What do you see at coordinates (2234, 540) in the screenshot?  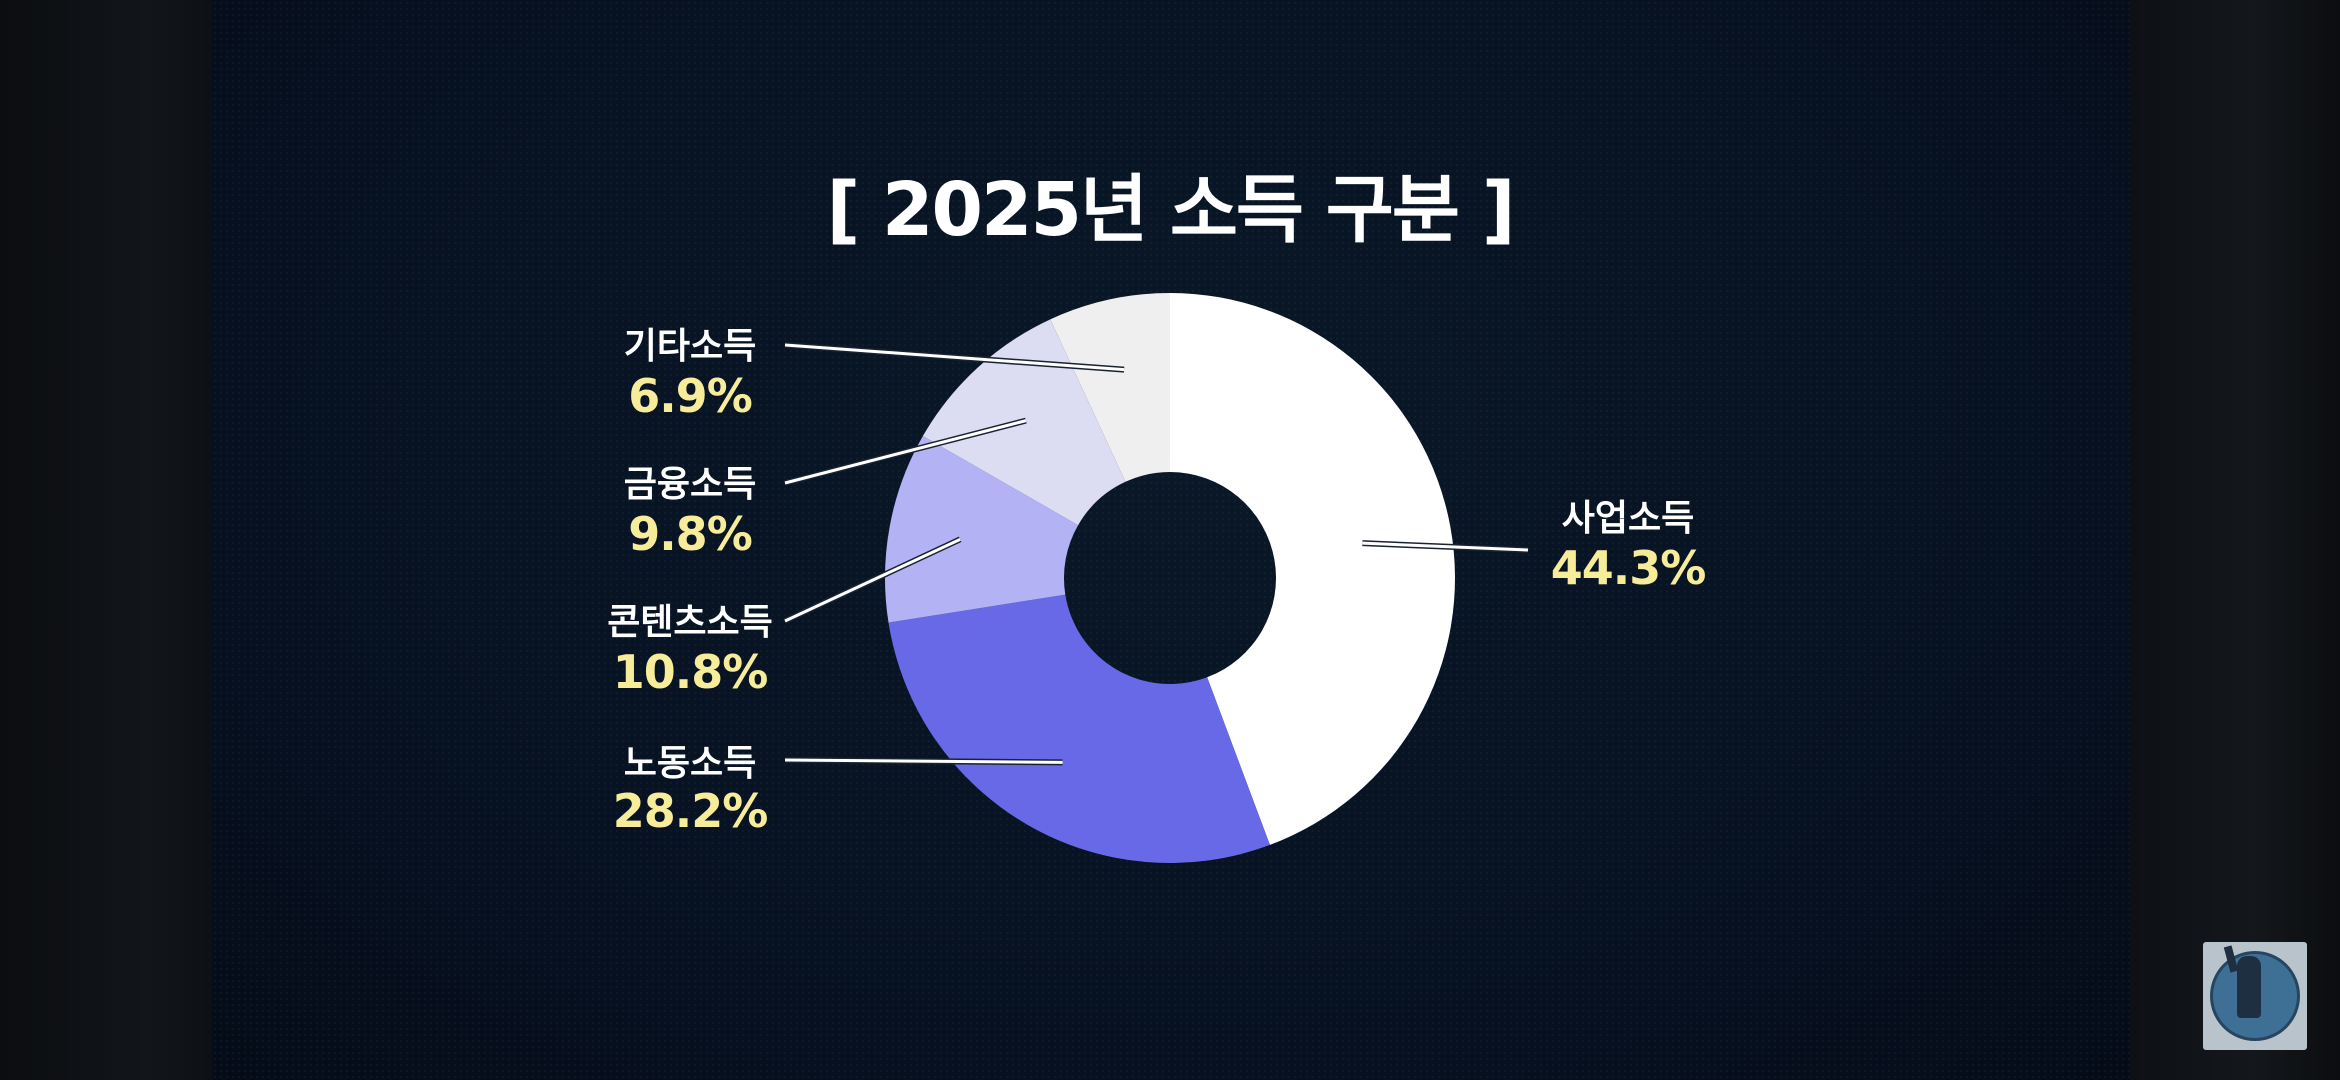 I see `right-letterbox` at bounding box center [2234, 540].